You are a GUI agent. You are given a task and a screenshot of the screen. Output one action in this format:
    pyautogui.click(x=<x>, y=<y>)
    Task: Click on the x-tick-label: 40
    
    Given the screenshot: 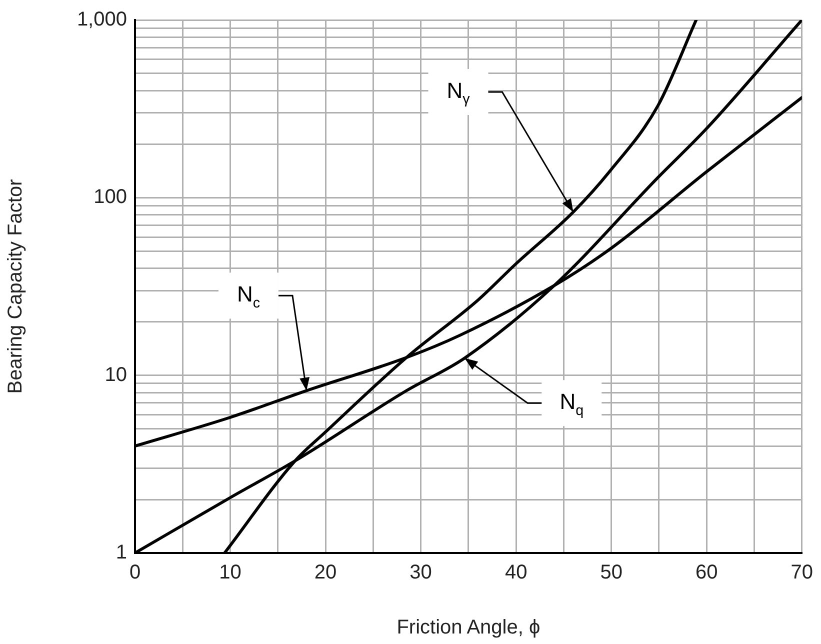 What is the action you would take?
    pyautogui.click(x=516, y=573)
    